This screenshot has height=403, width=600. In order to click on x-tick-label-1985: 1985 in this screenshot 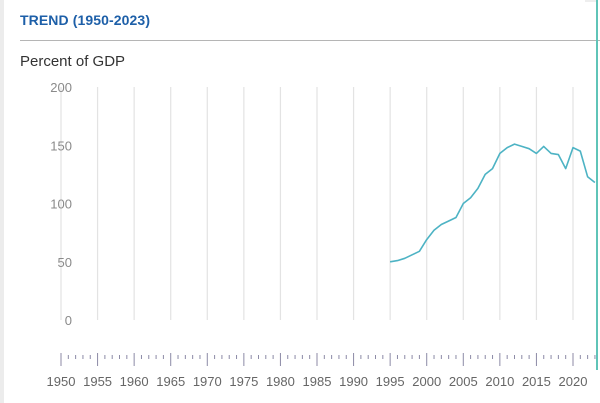, I will do `click(317, 381)`.